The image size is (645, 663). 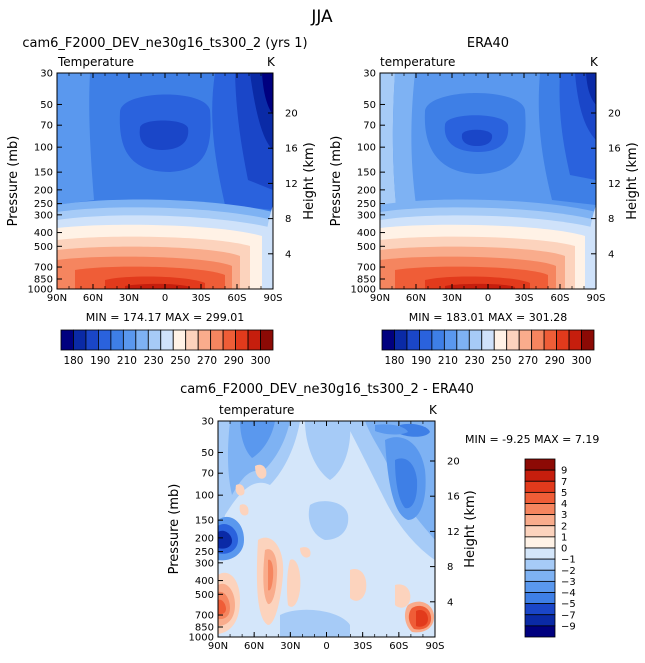 I want to click on panel-diff-subtitle: temperature, so click(x=256, y=410).